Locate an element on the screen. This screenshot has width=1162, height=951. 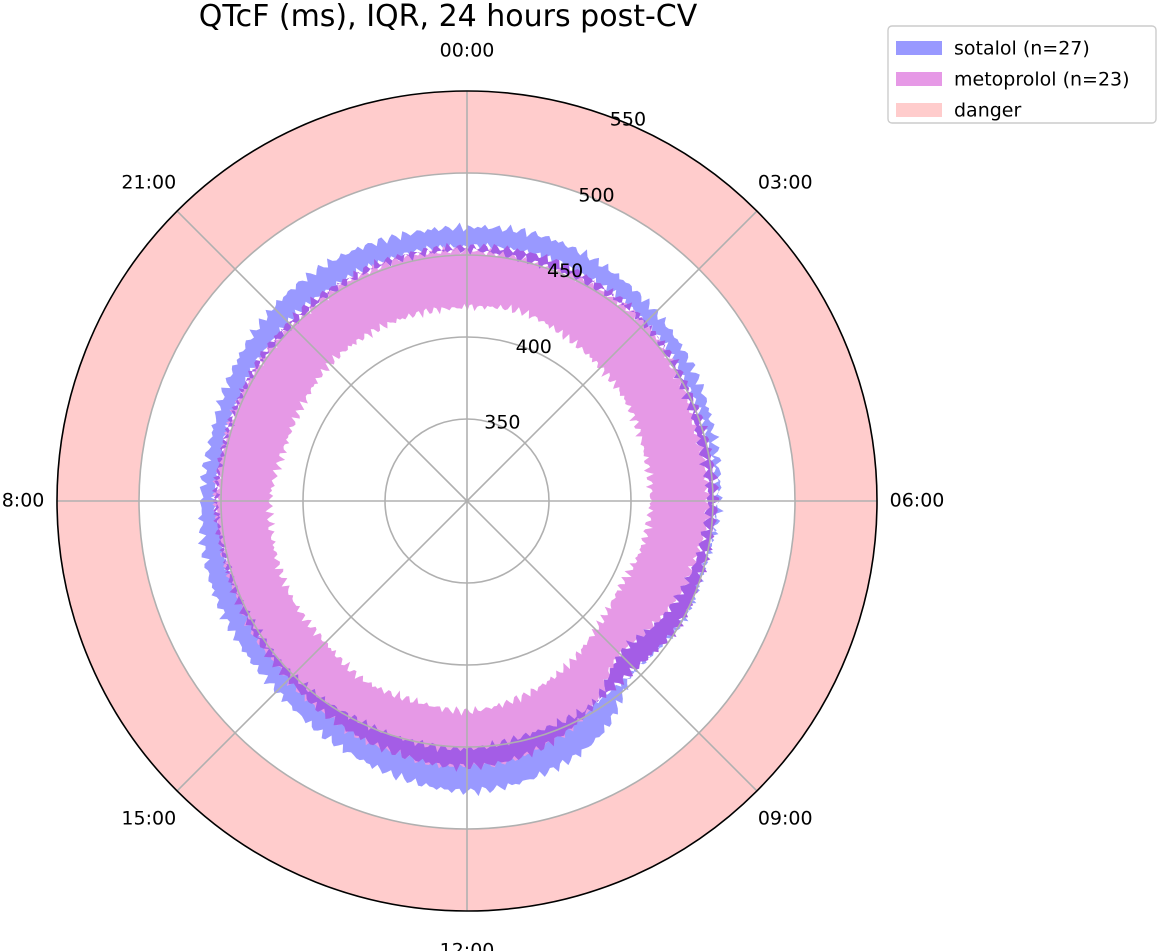
r-tick-label: 550 is located at coordinates (628, 120).